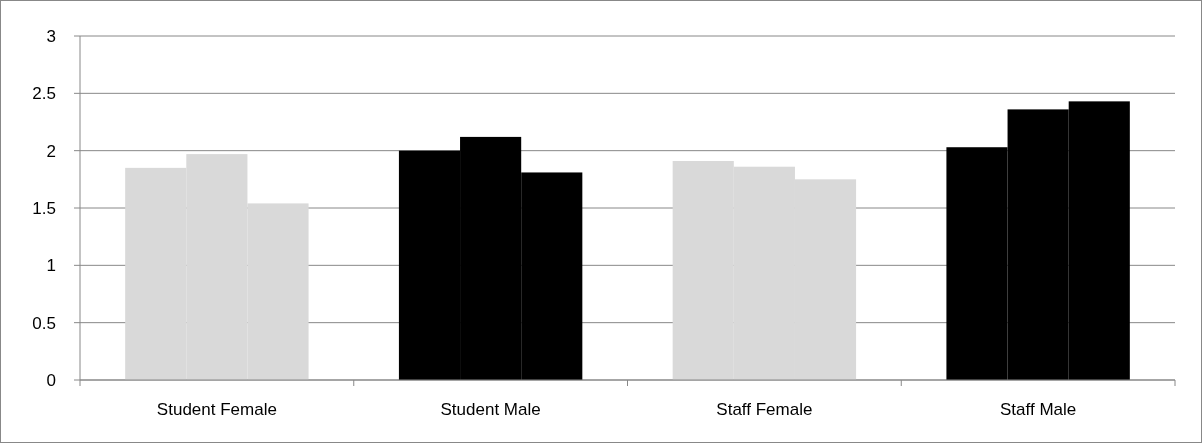  What do you see at coordinates (51, 151) in the screenshot?
I see `y-tick-label: 2` at bounding box center [51, 151].